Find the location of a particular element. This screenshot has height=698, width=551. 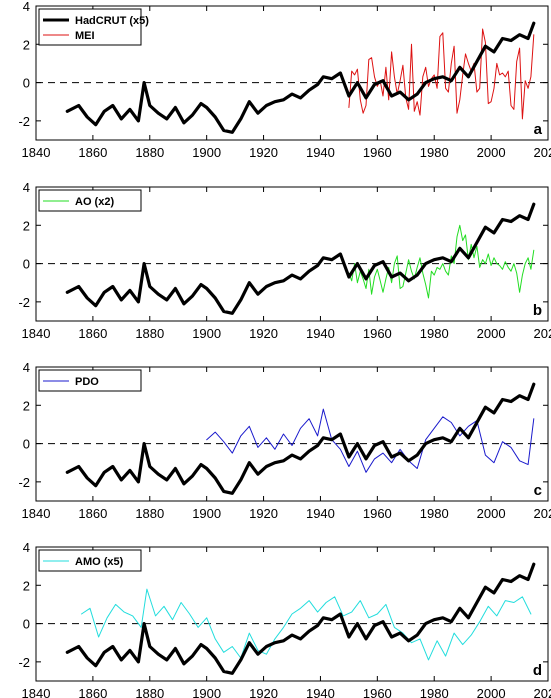

legend-label: AO (x2) is located at coordinates (94, 202).